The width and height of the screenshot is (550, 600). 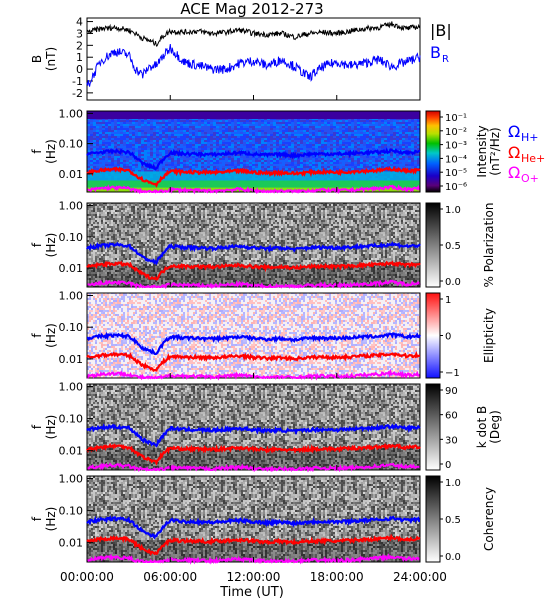 What do you see at coordinates (451, 416) in the screenshot?
I see `colorbar-tick-label: 60` at bounding box center [451, 416].